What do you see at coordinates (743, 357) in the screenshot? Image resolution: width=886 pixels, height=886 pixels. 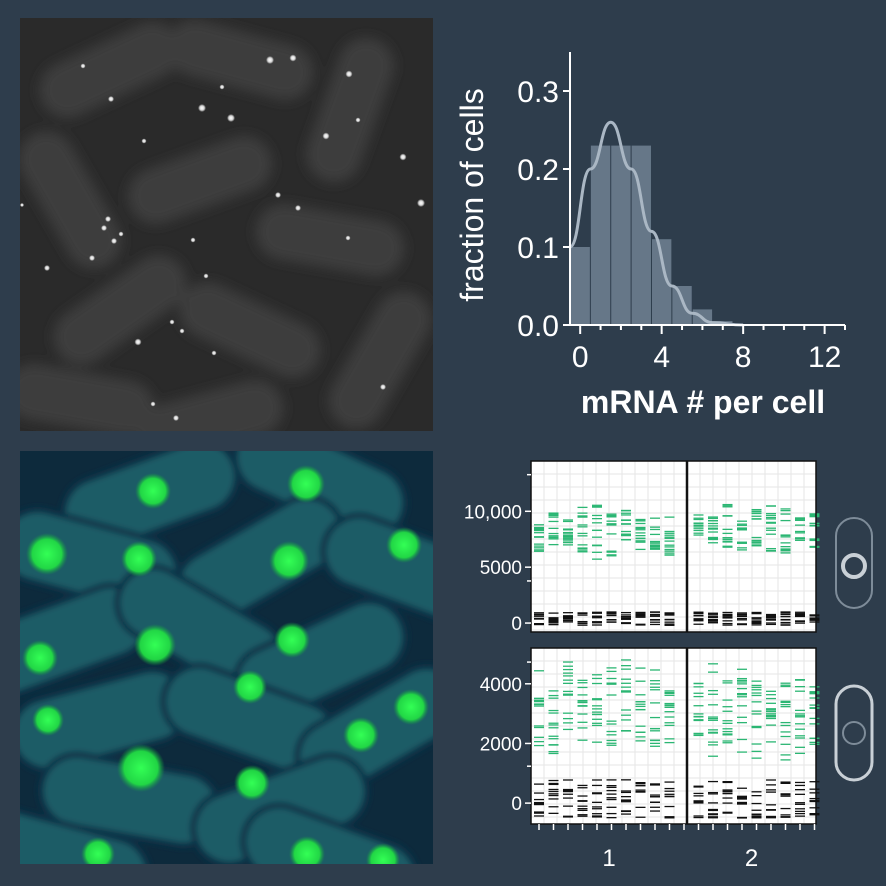 I see `x-tick-label: 8` at bounding box center [743, 357].